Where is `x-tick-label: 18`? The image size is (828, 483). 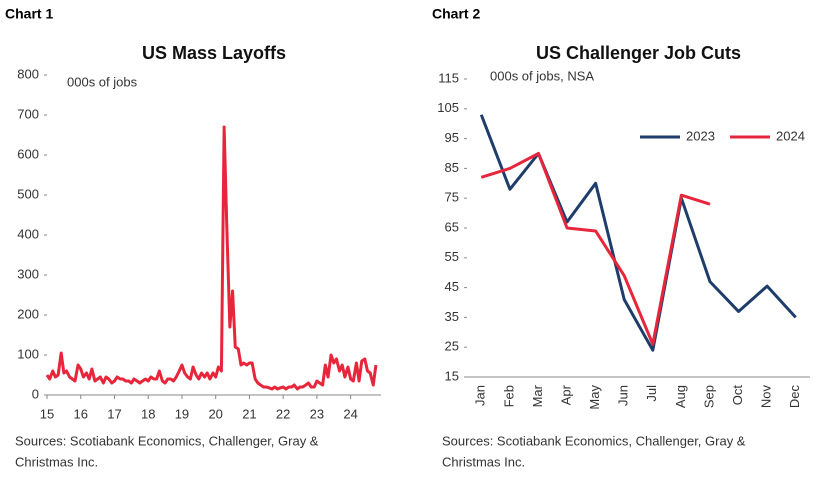 x-tick-label: 18 is located at coordinates (148, 413).